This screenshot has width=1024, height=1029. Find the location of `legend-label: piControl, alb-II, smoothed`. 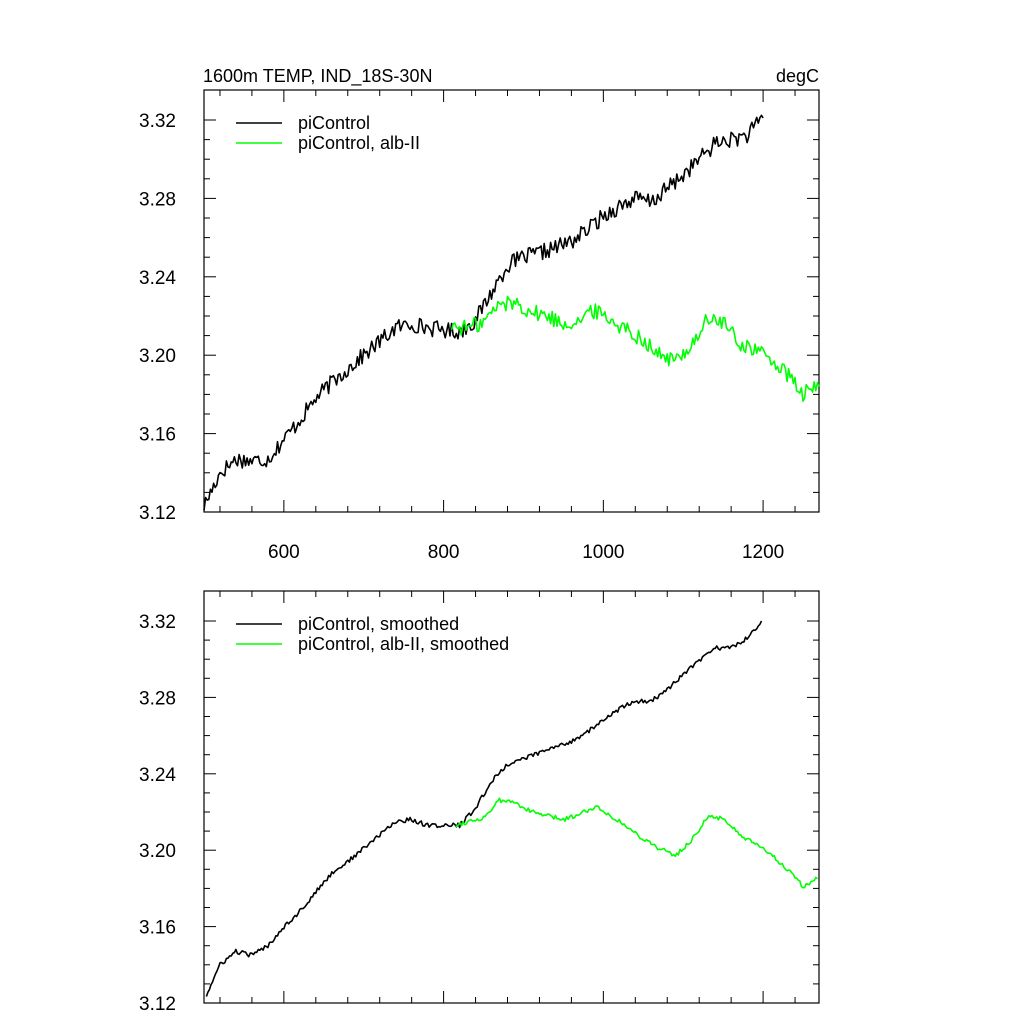

legend-label: piControl, alb-II, smoothed is located at coordinates (403, 644).